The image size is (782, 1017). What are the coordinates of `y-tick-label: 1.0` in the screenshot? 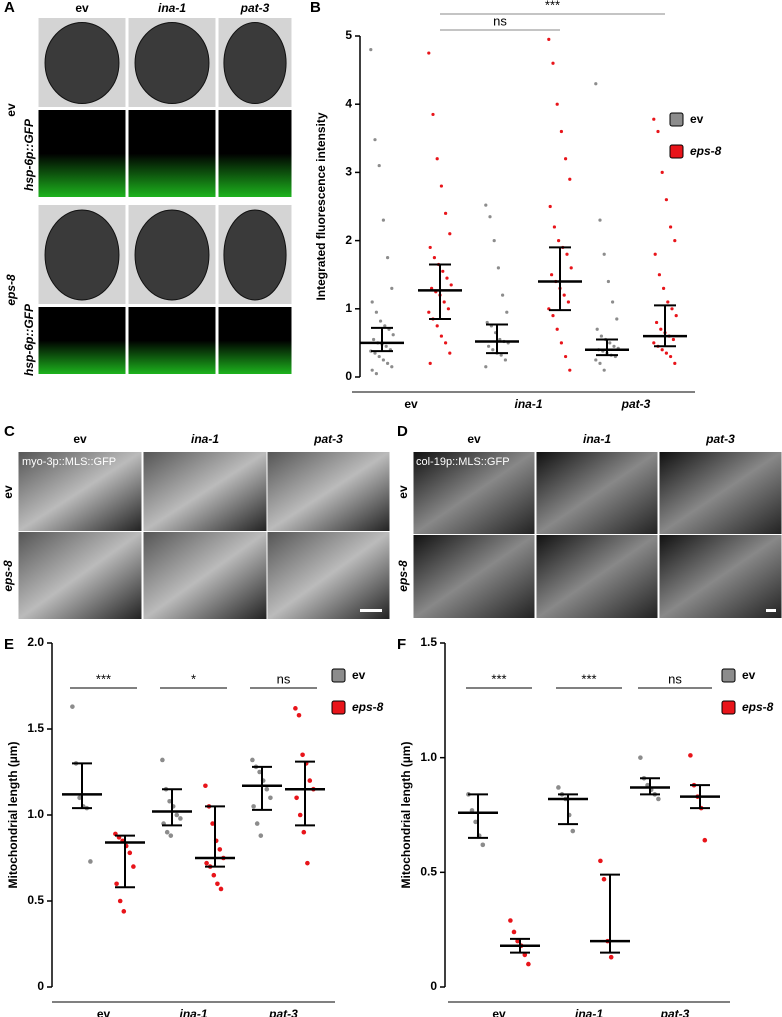 It's located at (428, 757).